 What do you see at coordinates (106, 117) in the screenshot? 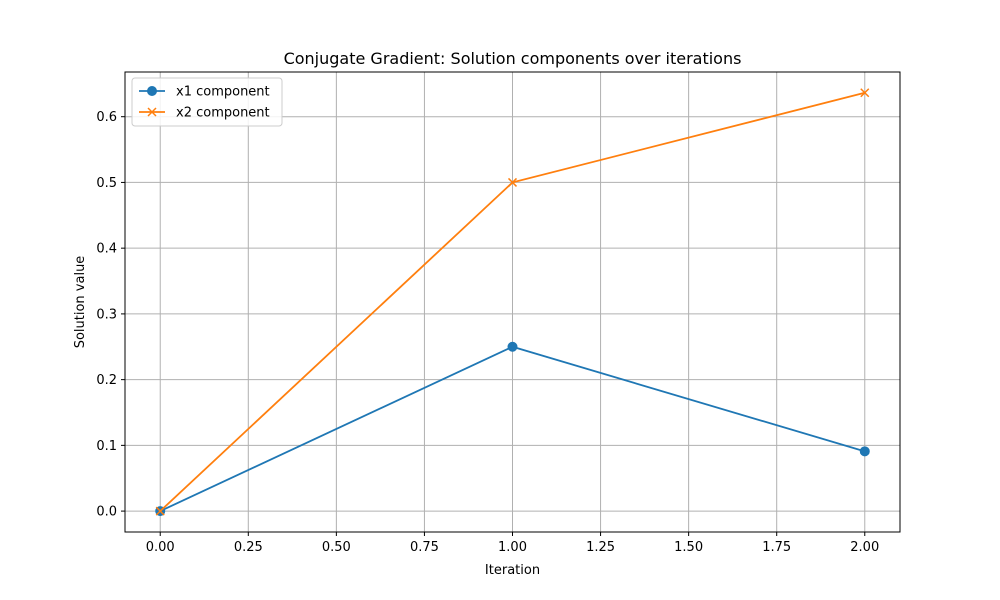
I see `y-tick-label: 0.6` at bounding box center [106, 117].